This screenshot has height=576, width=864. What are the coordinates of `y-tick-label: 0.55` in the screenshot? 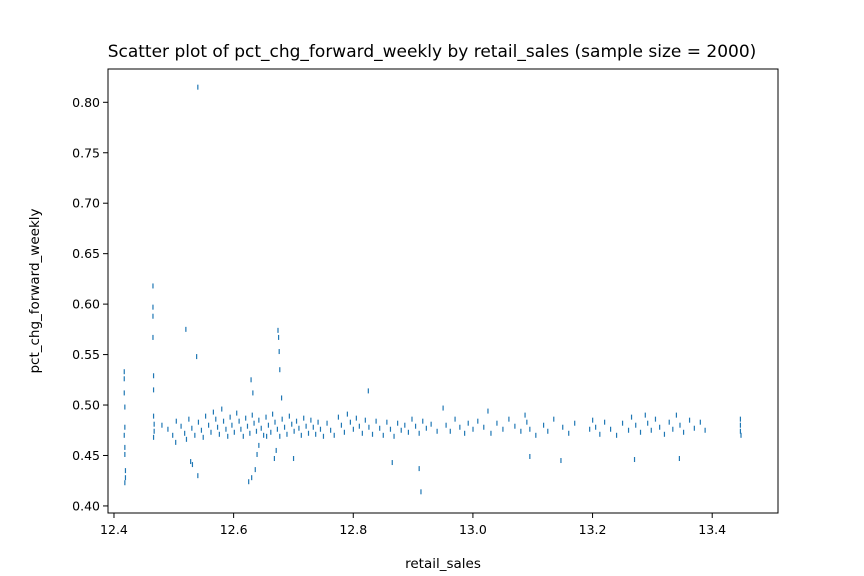 It's located at (86, 354).